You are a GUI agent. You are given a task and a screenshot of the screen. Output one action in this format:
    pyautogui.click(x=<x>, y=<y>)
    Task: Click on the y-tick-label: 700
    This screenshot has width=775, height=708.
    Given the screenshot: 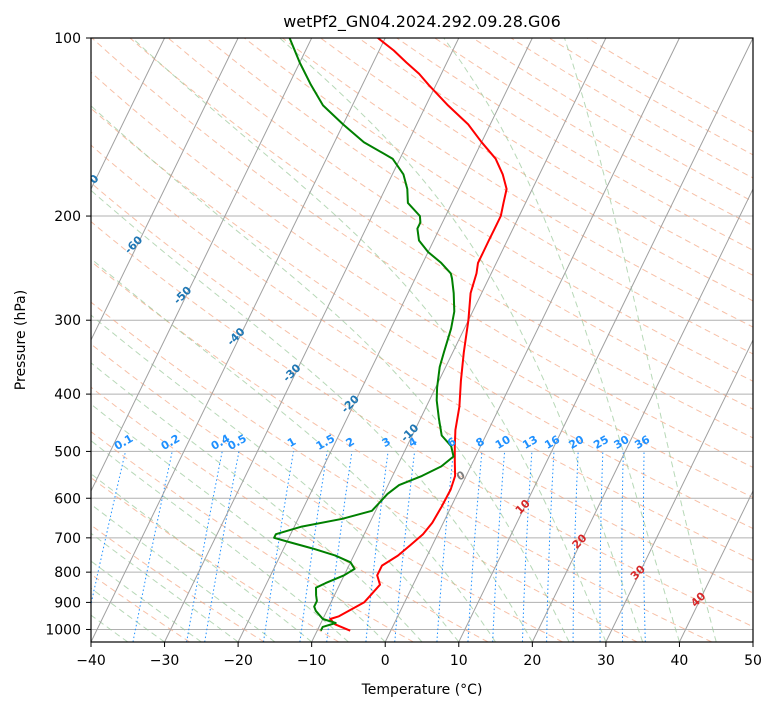 What is the action you would take?
    pyautogui.click(x=67, y=539)
    